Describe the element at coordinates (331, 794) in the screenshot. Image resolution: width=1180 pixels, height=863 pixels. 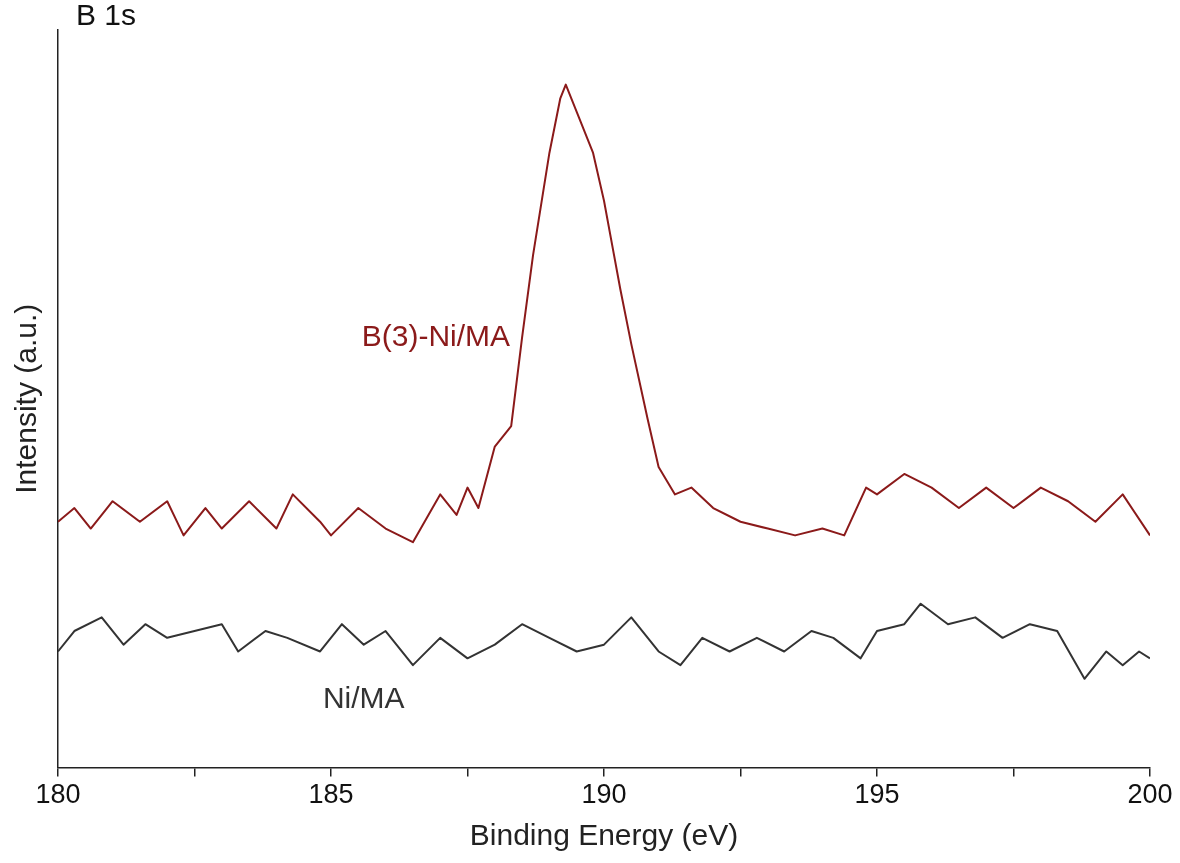
I see `x-tick-label: 185` at that location.